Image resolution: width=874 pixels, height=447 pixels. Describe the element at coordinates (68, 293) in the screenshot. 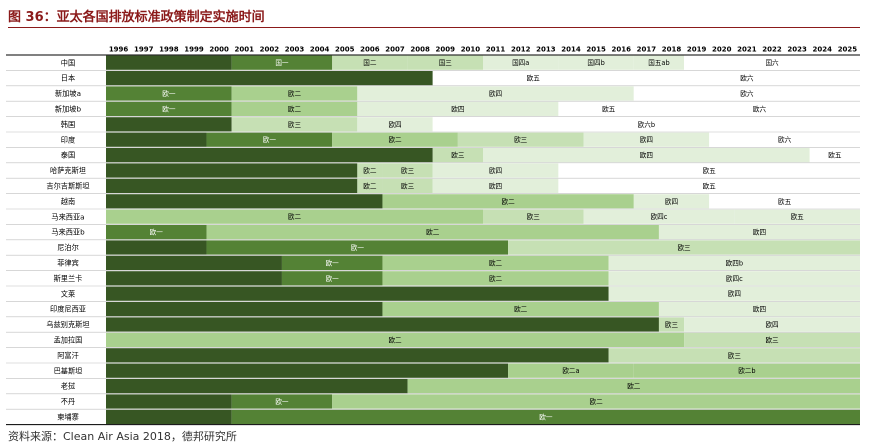

I see `country-label: 文莱` at that location.